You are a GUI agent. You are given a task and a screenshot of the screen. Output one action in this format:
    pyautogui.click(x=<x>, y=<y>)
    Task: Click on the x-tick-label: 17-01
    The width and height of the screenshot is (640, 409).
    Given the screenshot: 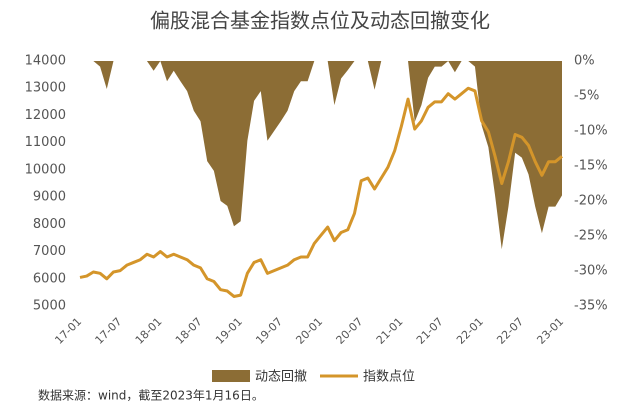 What is the action you would take?
    pyautogui.click(x=68, y=331)
    